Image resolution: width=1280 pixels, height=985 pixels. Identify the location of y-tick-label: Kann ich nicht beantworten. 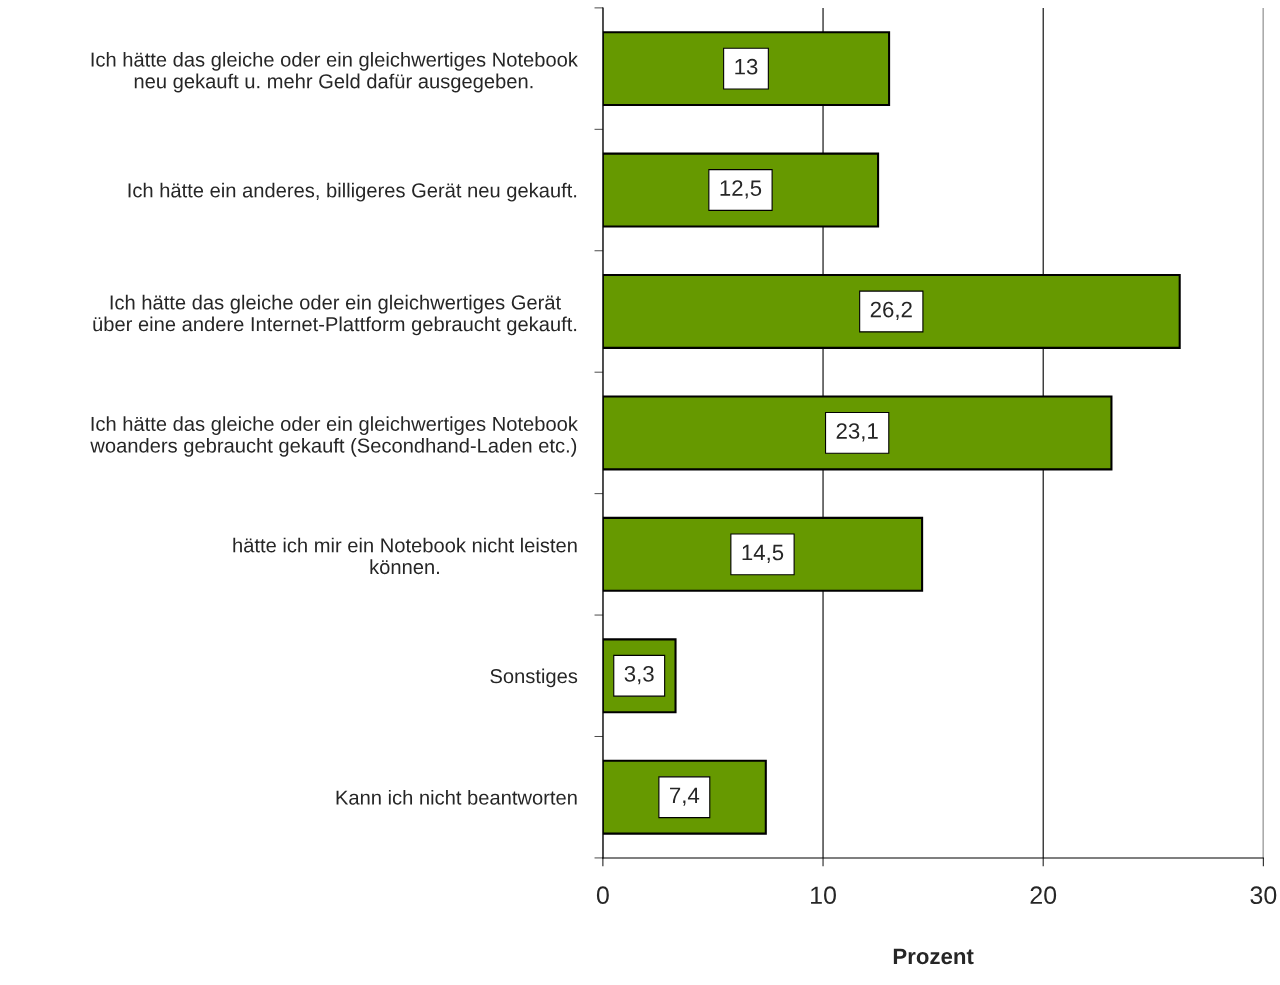
(456, 797).